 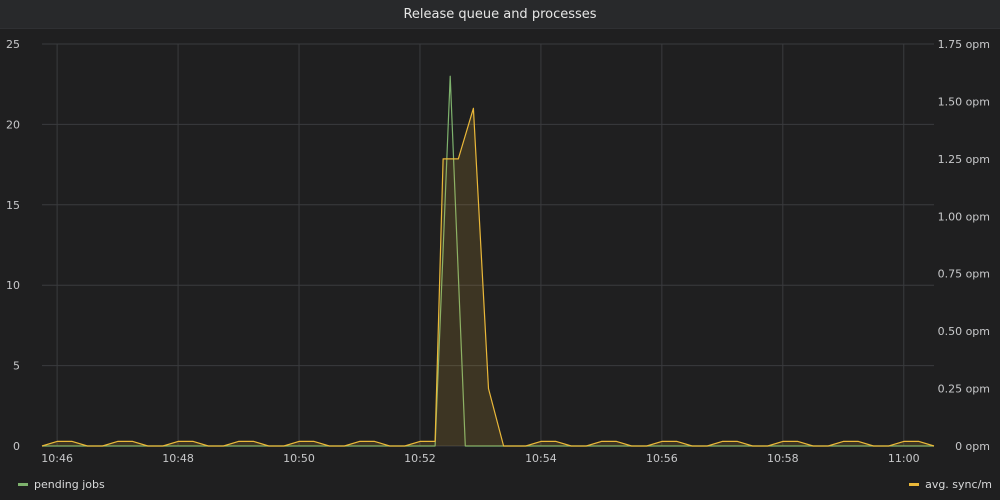 I want to click on y-right-tick-label: 0.75 opm, so click(x=964, y=274).